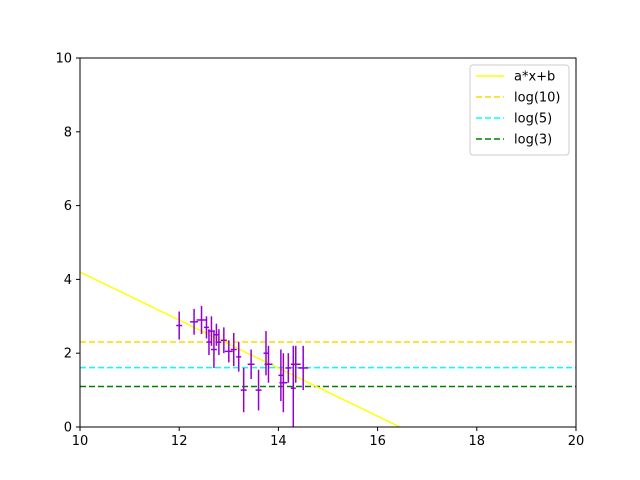 The height and width of the screenshot is (480, 640). I want to click on legend-box, so click(519, 110).